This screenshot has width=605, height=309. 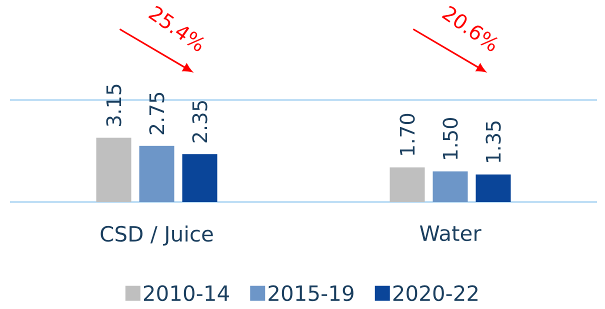 What do you see at coordinates (114, 105) in the screenshot?
I see `data-label: 3.15` at bounding box center [114, 105].